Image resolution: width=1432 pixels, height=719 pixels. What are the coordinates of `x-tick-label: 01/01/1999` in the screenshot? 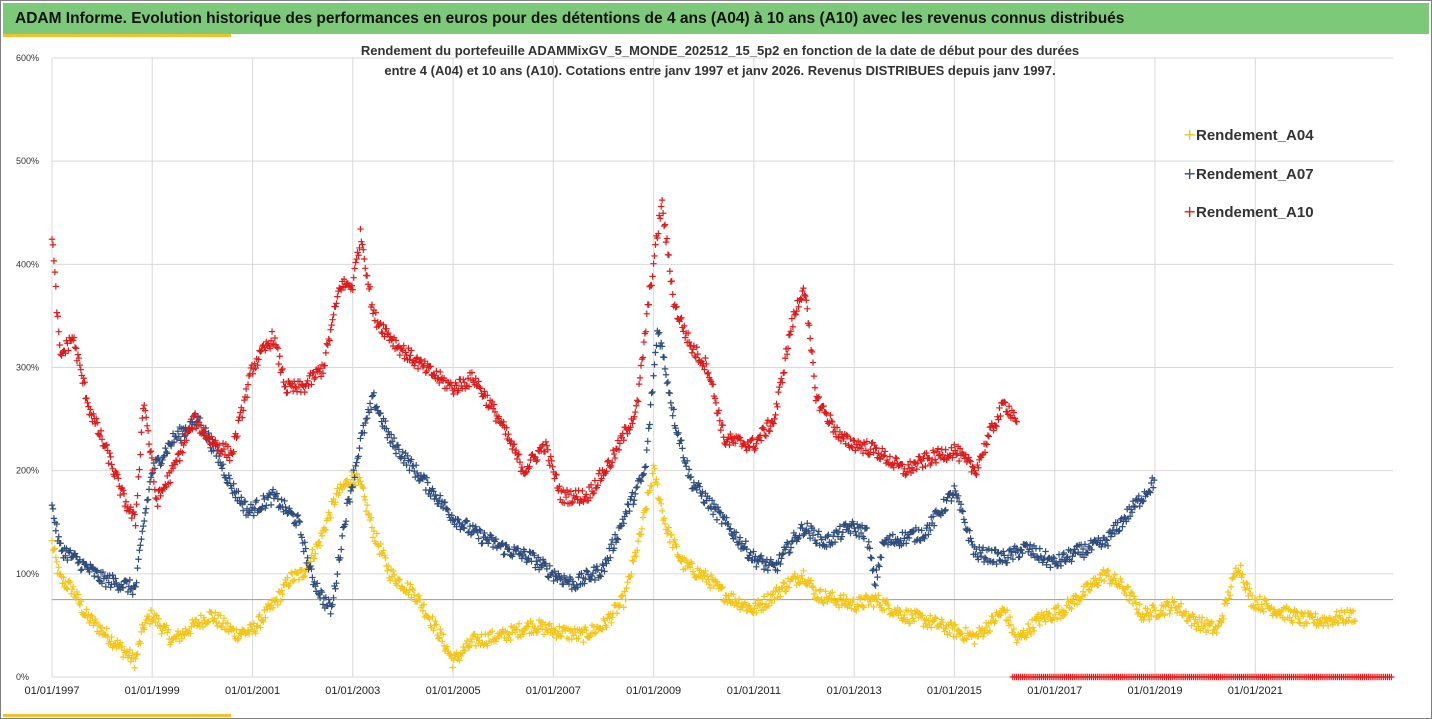 It's located at (152, 691).